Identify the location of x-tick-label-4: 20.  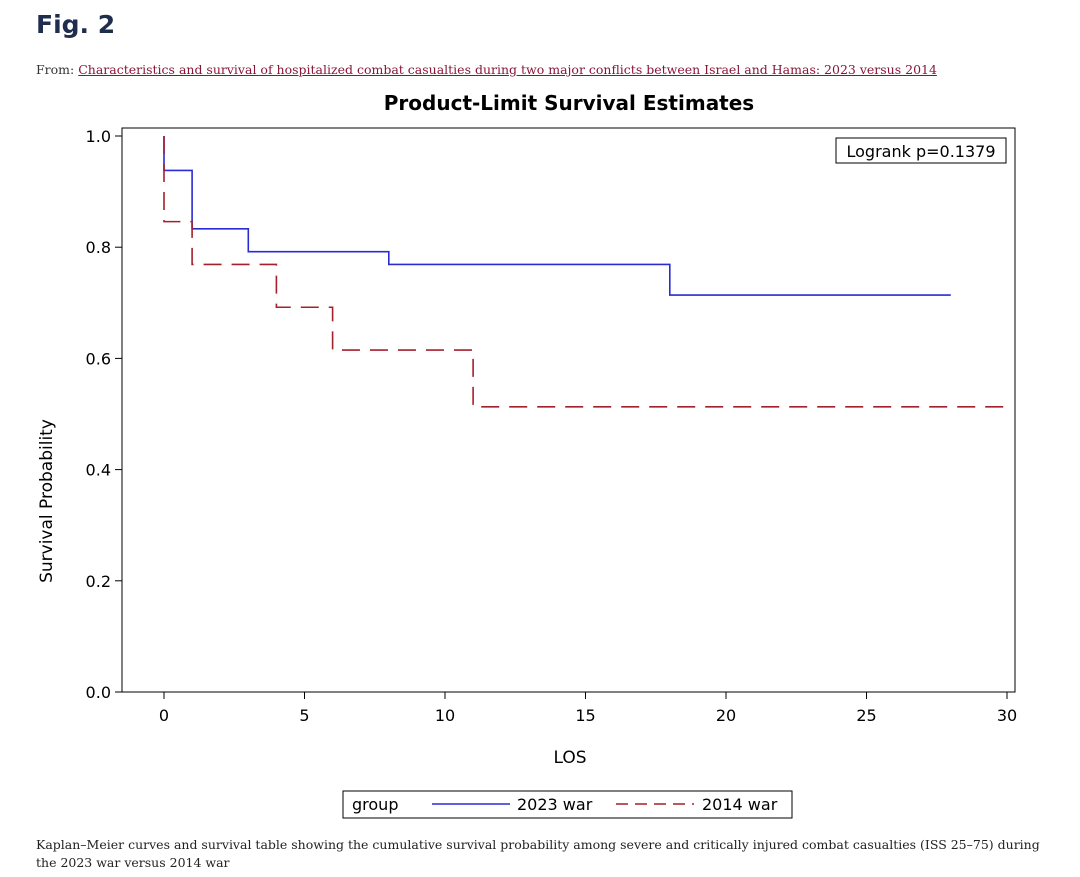
(726, 715).